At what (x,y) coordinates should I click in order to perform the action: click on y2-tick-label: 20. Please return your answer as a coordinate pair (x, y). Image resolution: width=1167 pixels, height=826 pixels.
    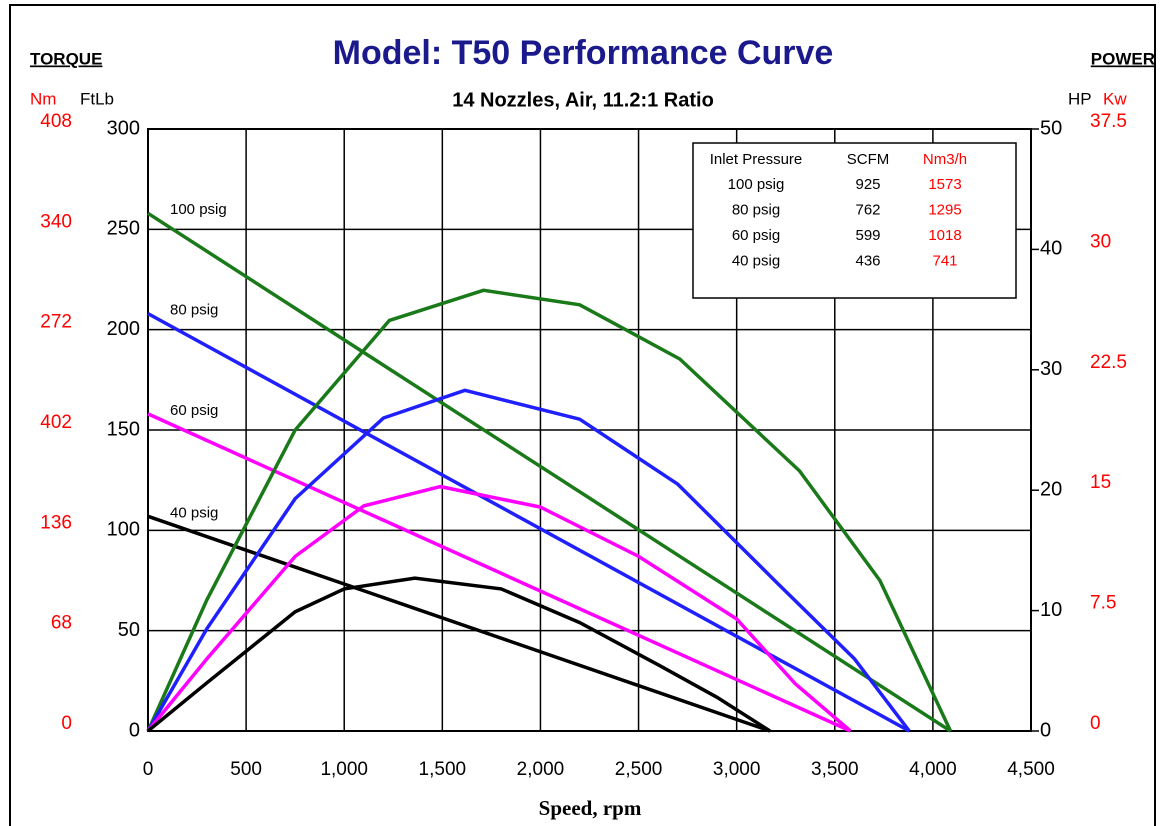
    Looking at the image, I should click on (1051, 489).